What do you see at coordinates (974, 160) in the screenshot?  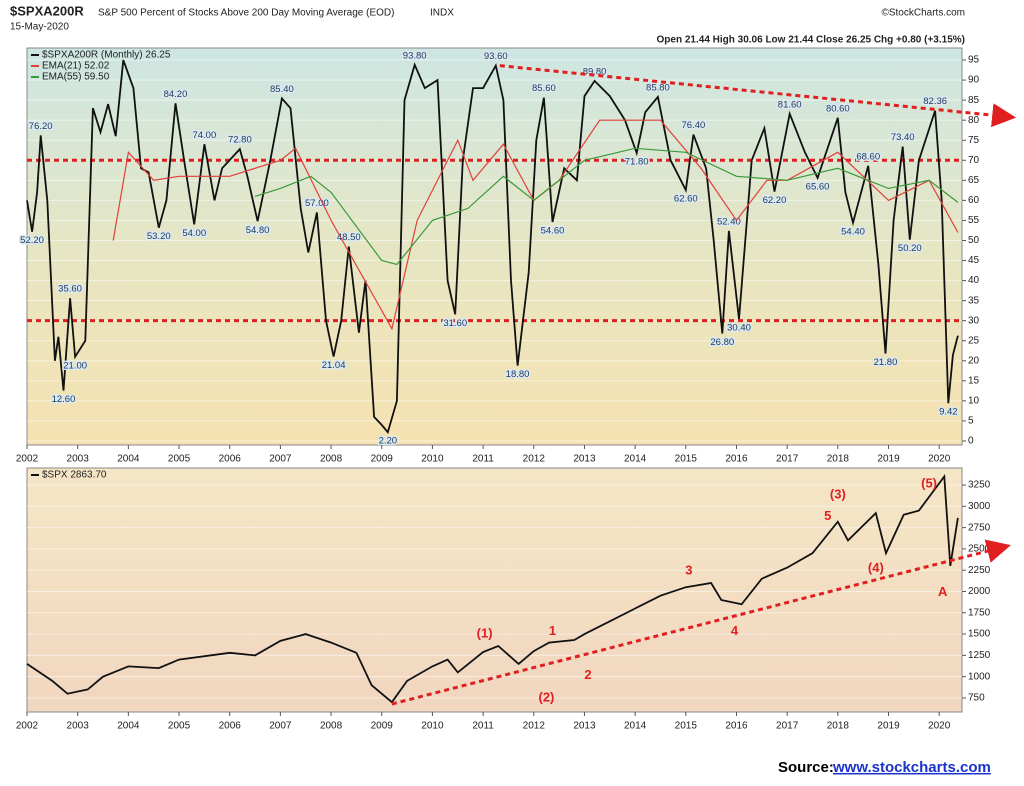 I see `y-tick-label: 70` at bounding box center [974, 160].